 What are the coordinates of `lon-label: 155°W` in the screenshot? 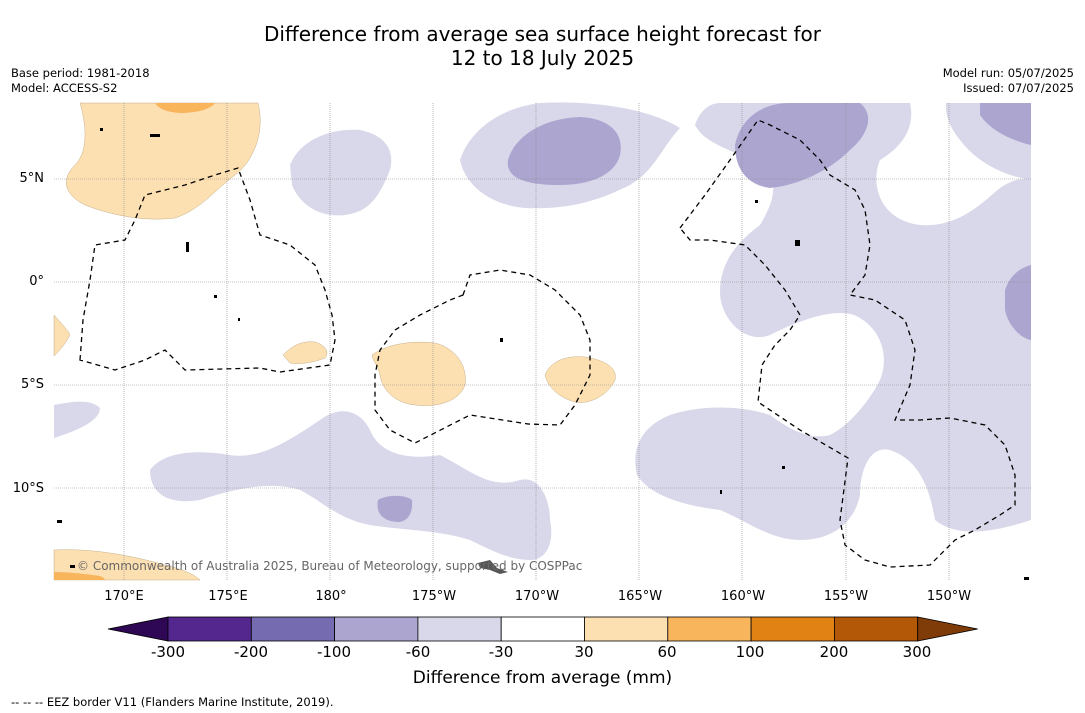 It's located at (846, 596).